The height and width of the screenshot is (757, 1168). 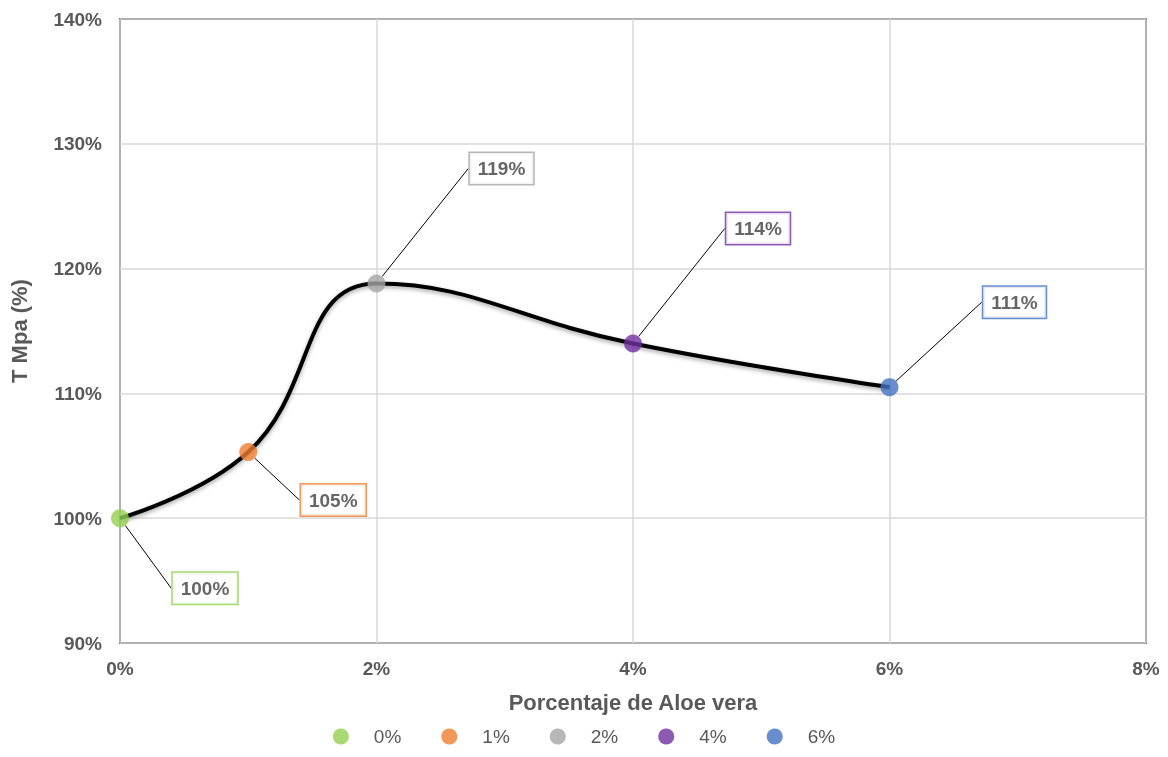 What do you see at coordinates (821, 736) in the screenshot?
I see `legend-label: 6%` at bounding box center [821, 736].